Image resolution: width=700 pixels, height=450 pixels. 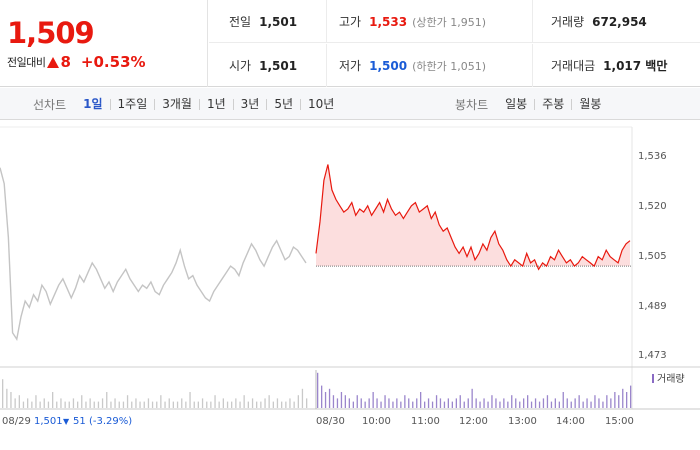 I want to click on info-cell-volume: 거래량 672,954, so click(x=616, y=21).